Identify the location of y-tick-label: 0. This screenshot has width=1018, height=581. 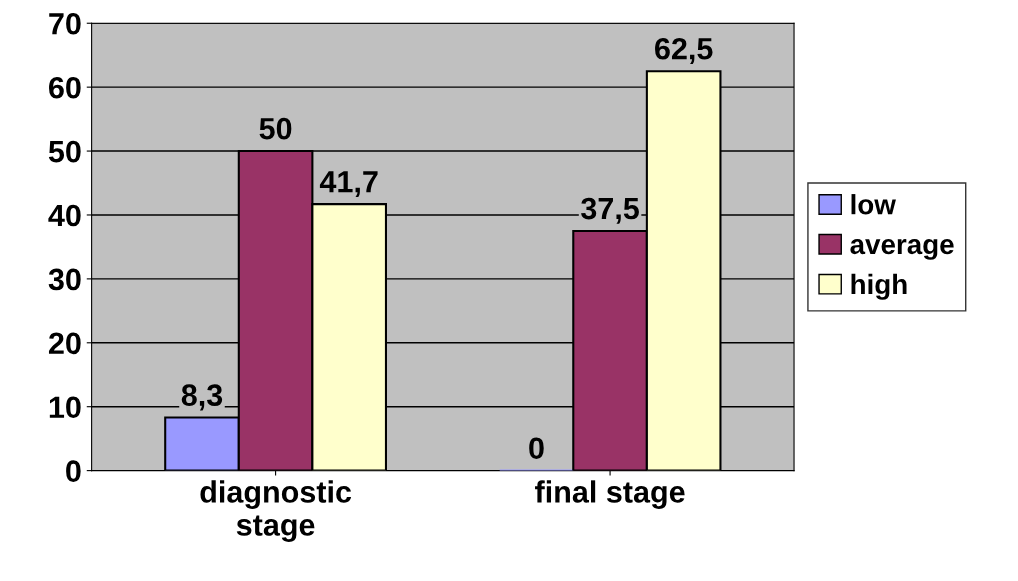
(73, 471).